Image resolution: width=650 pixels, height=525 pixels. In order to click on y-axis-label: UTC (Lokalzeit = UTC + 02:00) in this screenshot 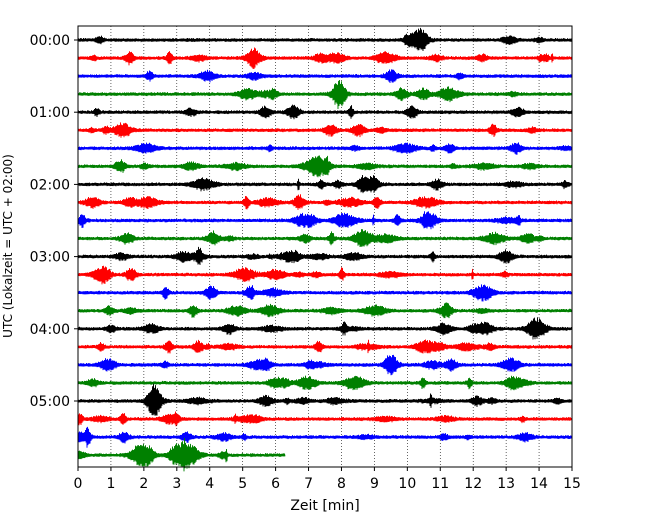, I will do `click(8, 246)`.